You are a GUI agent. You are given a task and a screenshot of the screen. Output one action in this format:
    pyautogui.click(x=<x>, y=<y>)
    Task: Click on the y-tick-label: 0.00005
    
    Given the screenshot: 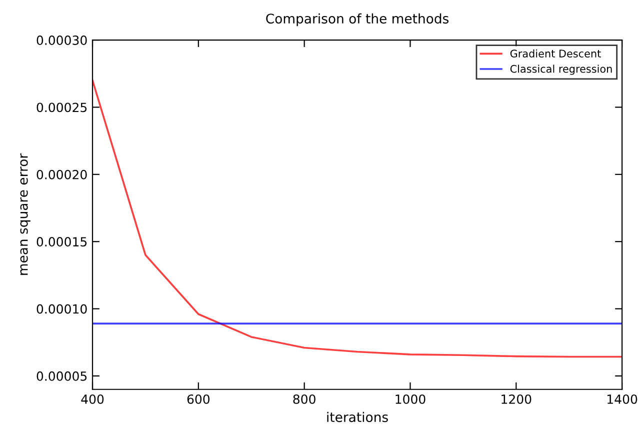 What is the action you would take?
    pyautogui.click(x=61, y=376)
    